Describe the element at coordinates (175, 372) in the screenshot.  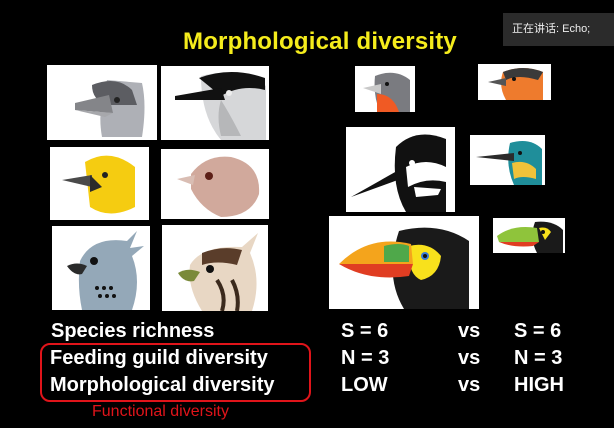
I see `functional-diversity-highlight` at that location.